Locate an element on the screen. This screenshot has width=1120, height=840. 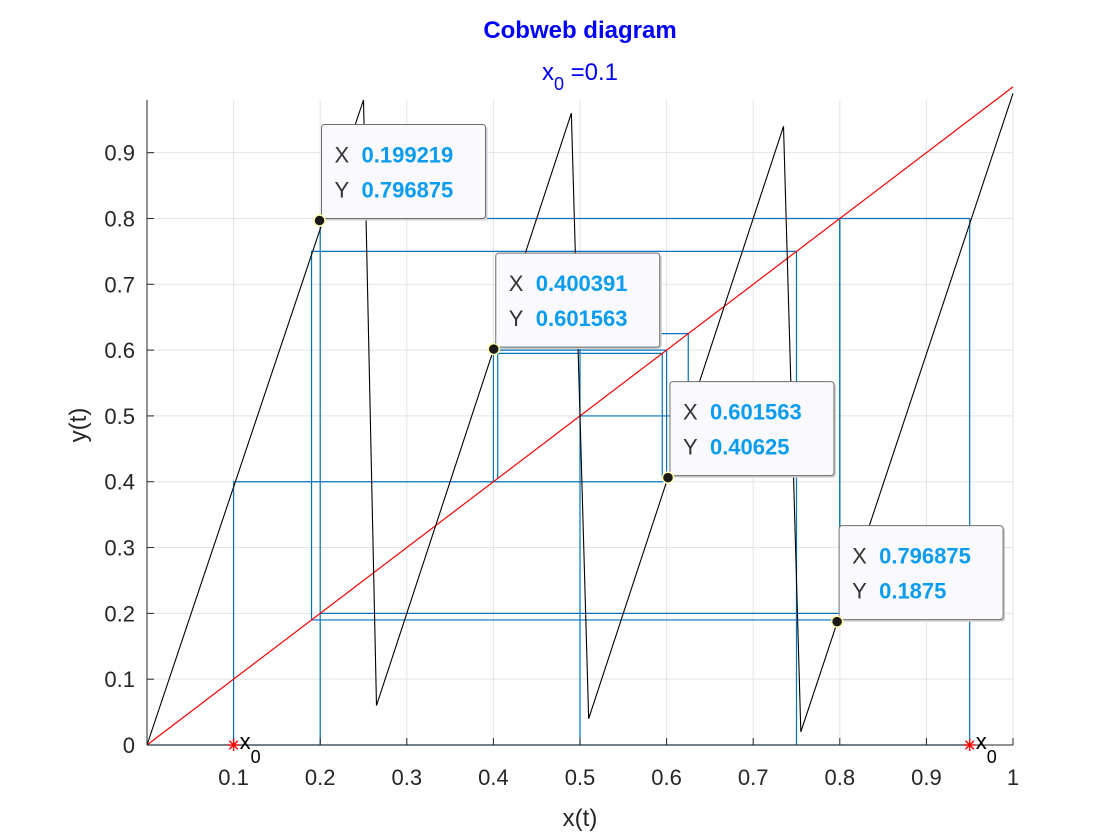
datatip-y-value: 0.40625 is located at coordinates (750, 447).